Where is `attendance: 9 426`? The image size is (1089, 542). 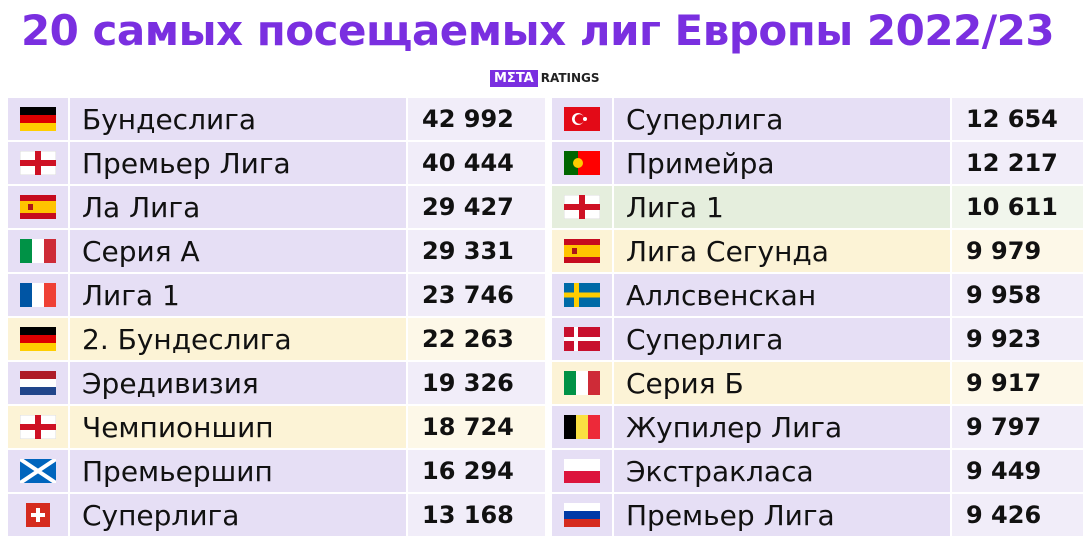 attendance: 9 426 is located at coordinates (1017, 515).